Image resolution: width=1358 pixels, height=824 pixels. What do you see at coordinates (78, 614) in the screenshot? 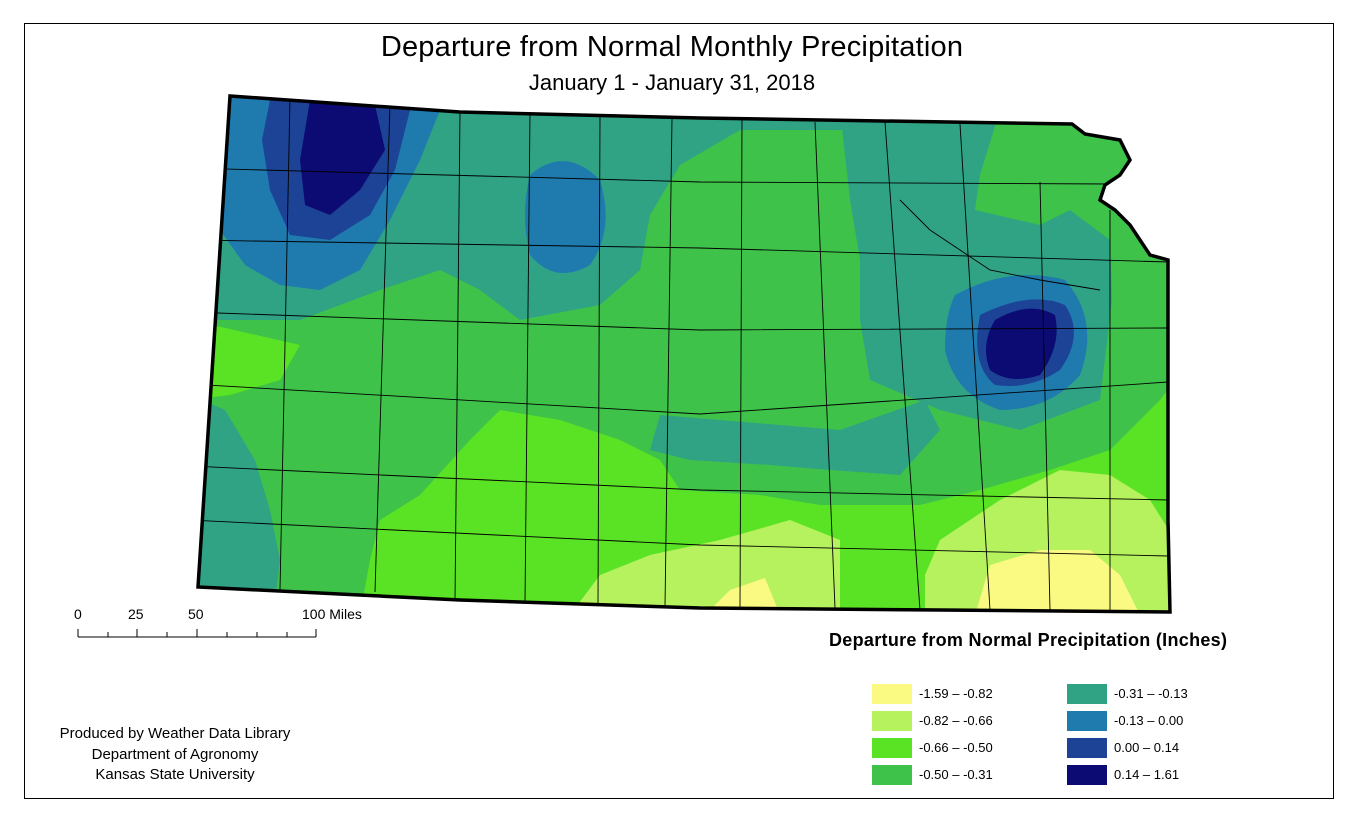
I see `scale-label-0: 0` at bounding box center [78, 614].